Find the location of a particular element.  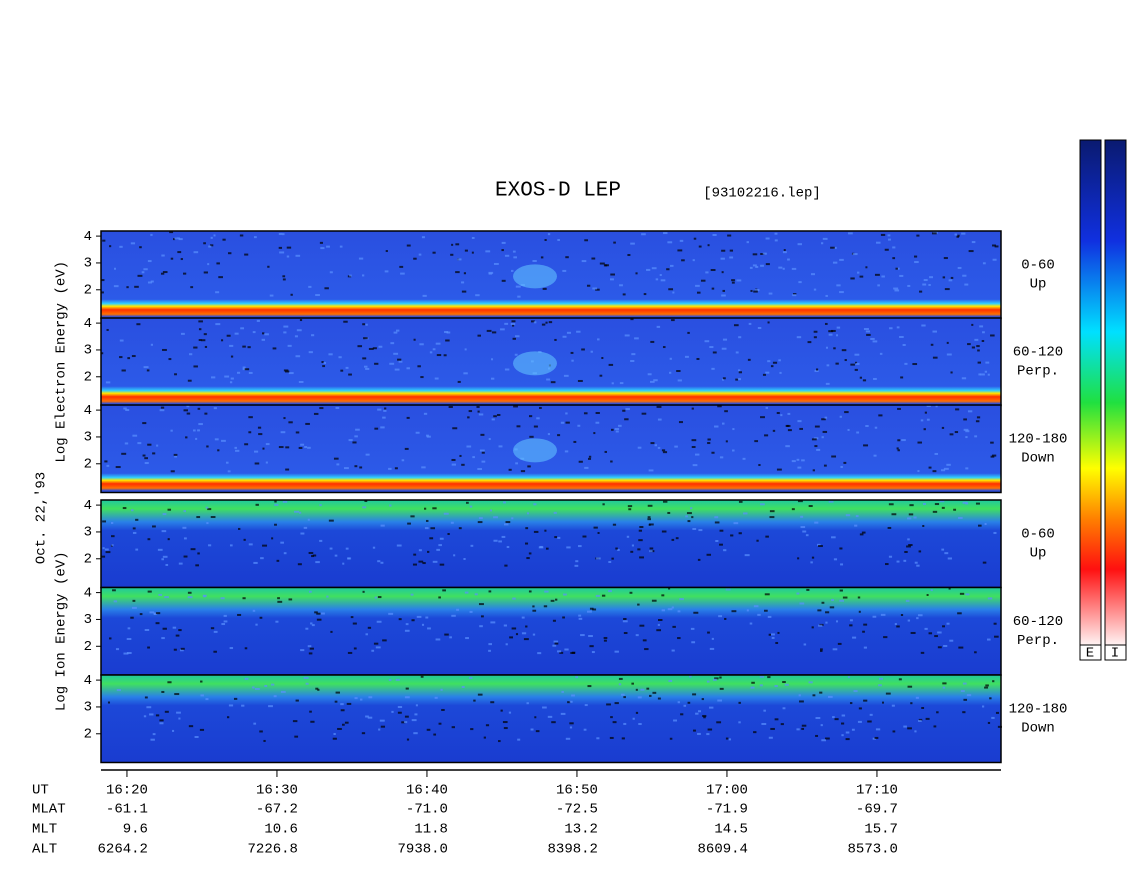

y-tick-label: 3 is located at coordinates (88, 264).